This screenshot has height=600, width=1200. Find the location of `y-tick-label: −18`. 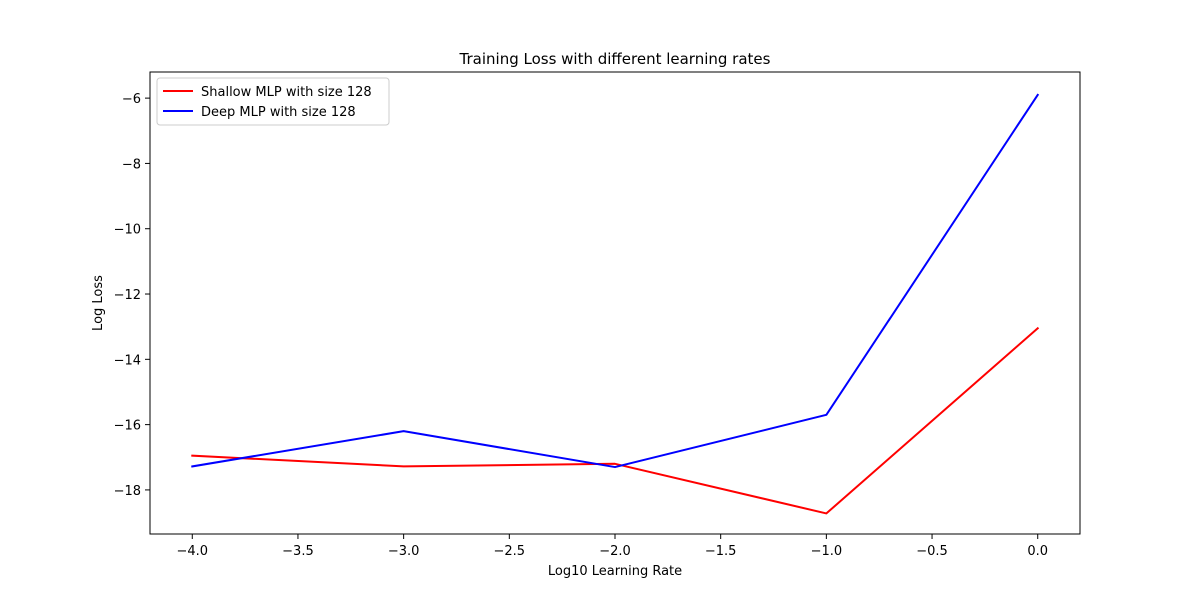

y-tick-label: −18 is located at coordinates (127, 491).